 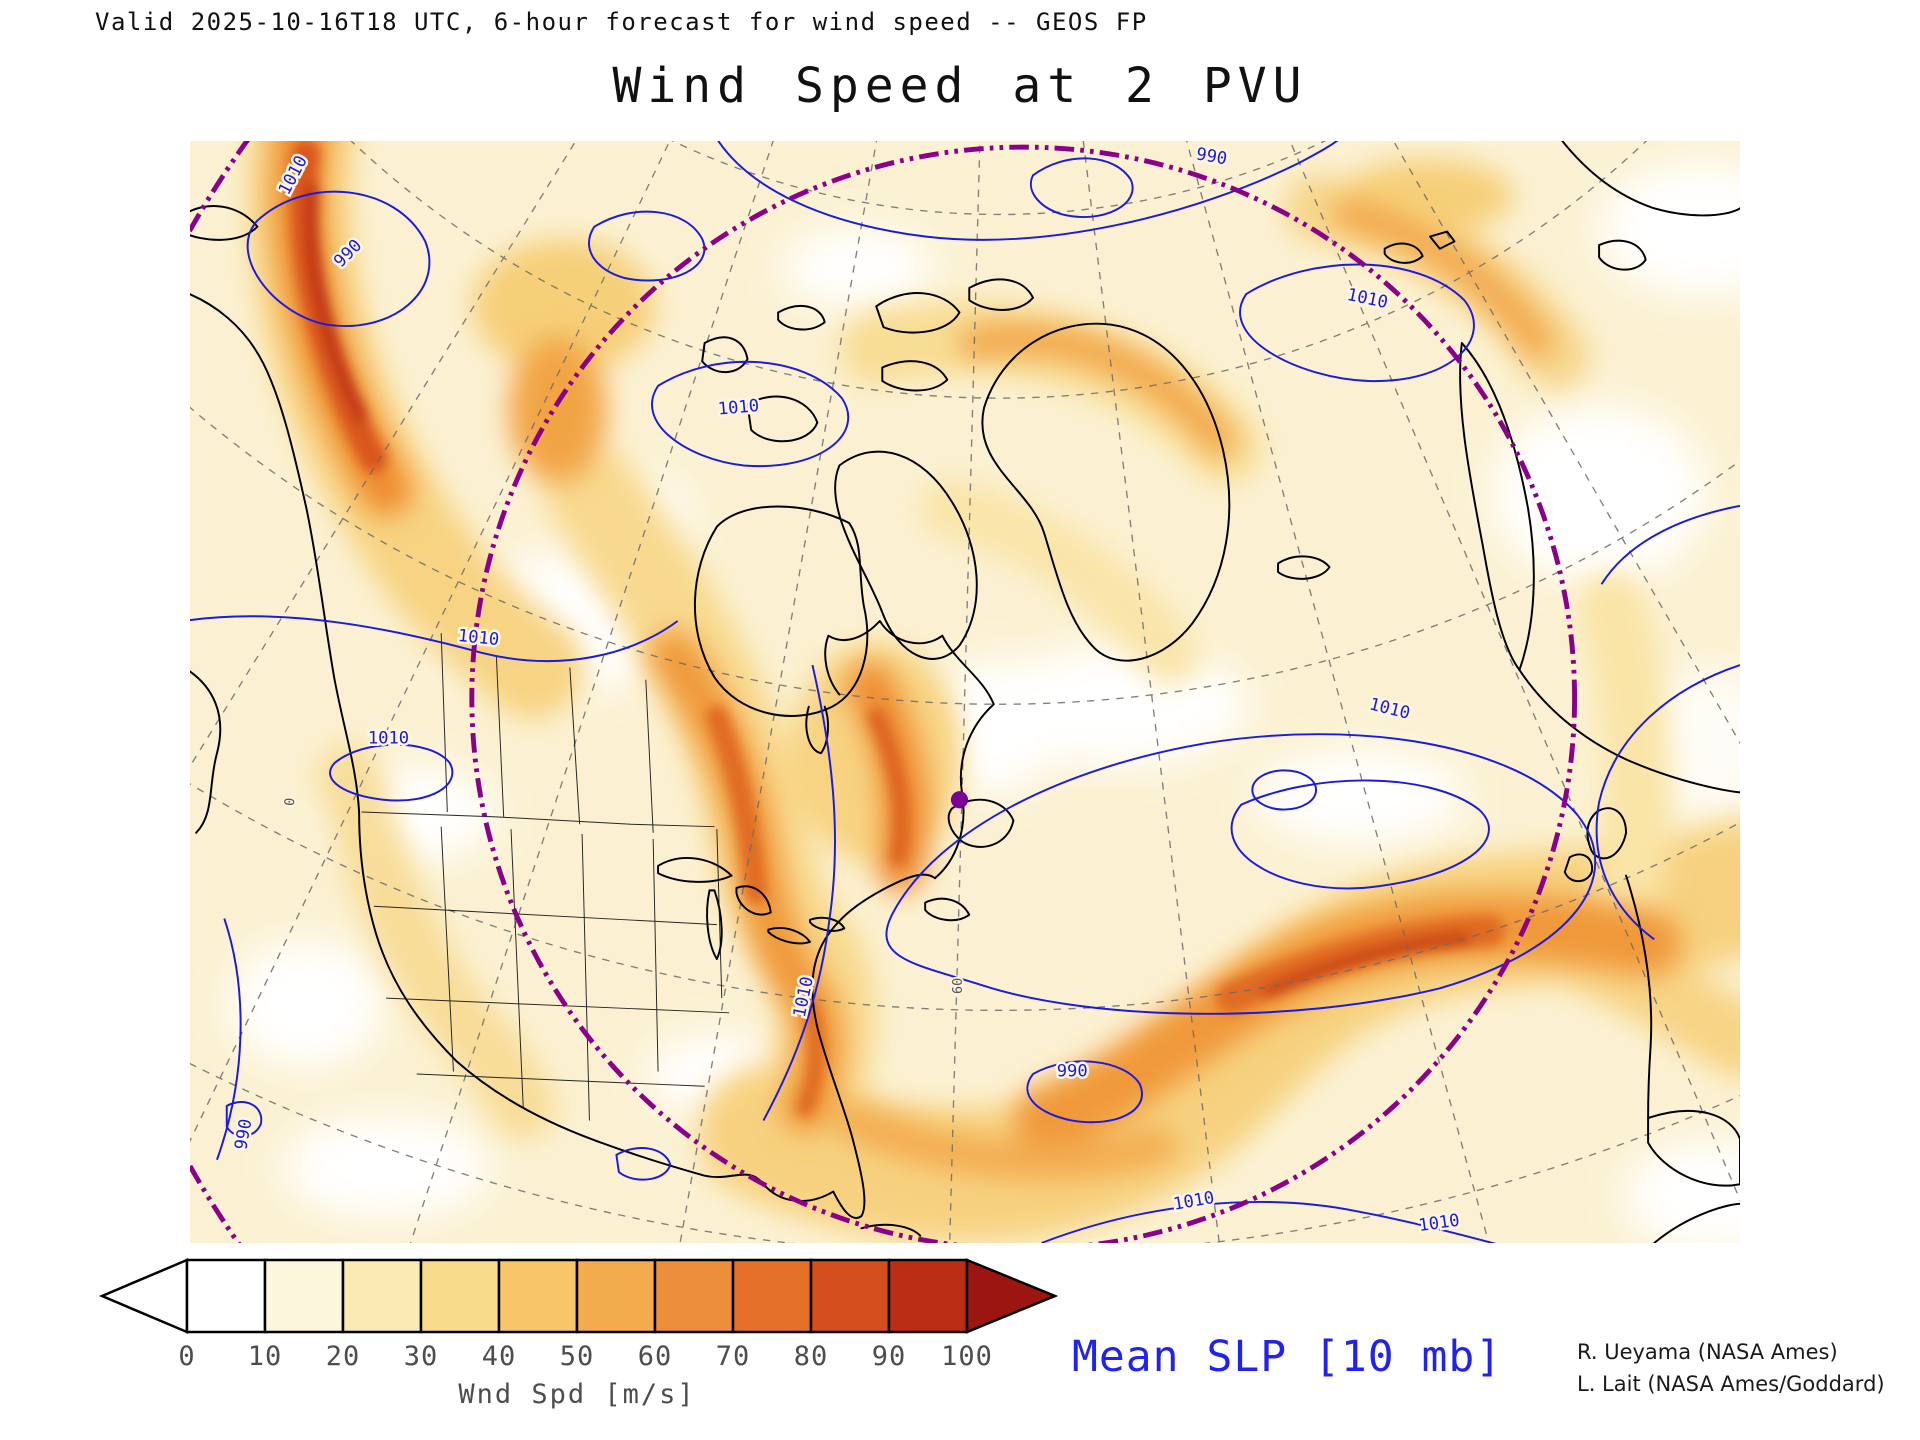 What do you see at coordinates (733, 1356) in the screenshot?
I see `colorbar-tick: 70` at bounding box center [733, 1356].